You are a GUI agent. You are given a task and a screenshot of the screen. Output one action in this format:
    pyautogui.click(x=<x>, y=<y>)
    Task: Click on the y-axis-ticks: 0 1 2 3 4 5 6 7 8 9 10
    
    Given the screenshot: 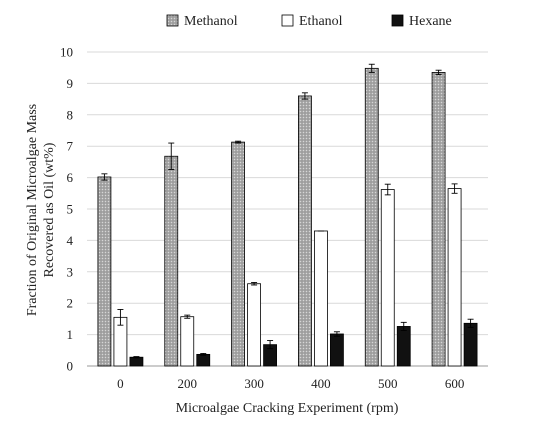 What is the action you would take?
    pyautogui.click(x=67, y=209)
    